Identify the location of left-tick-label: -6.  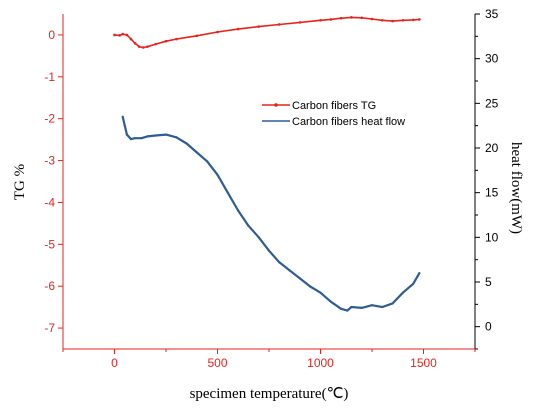
(49, 286).